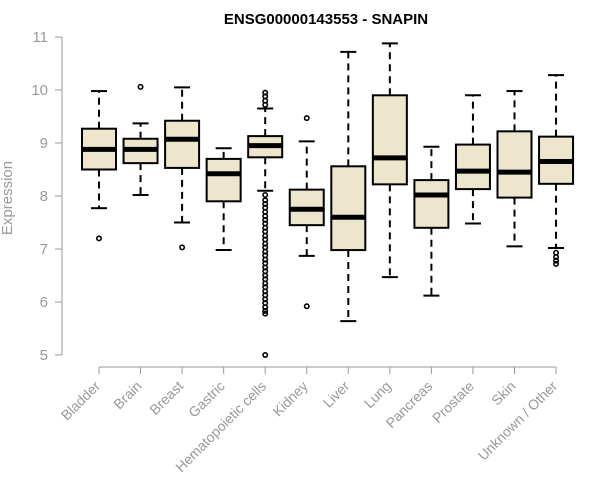 This screenshot has width=600, height=500. I want to click on y-axis-label: Expression, so click(8, 198).